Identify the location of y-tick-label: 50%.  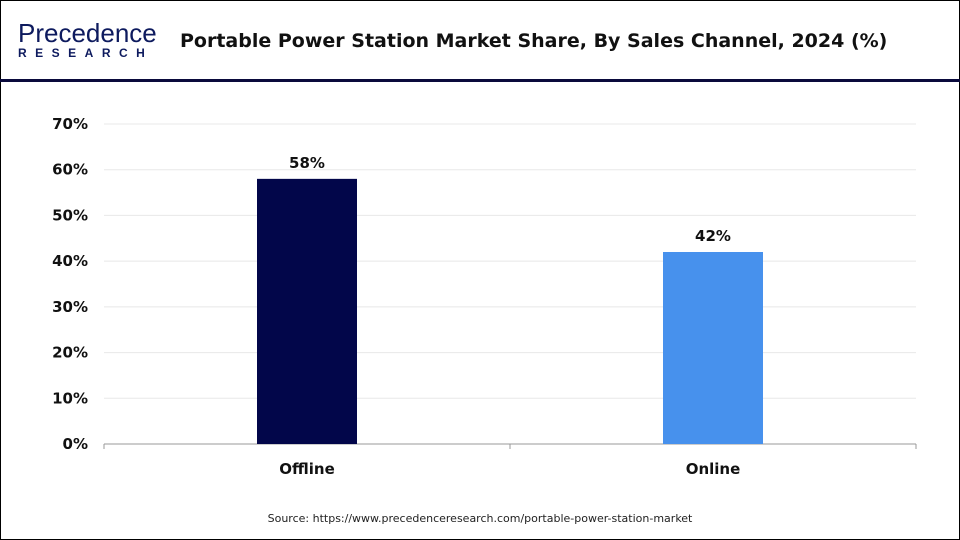
(70, 215).